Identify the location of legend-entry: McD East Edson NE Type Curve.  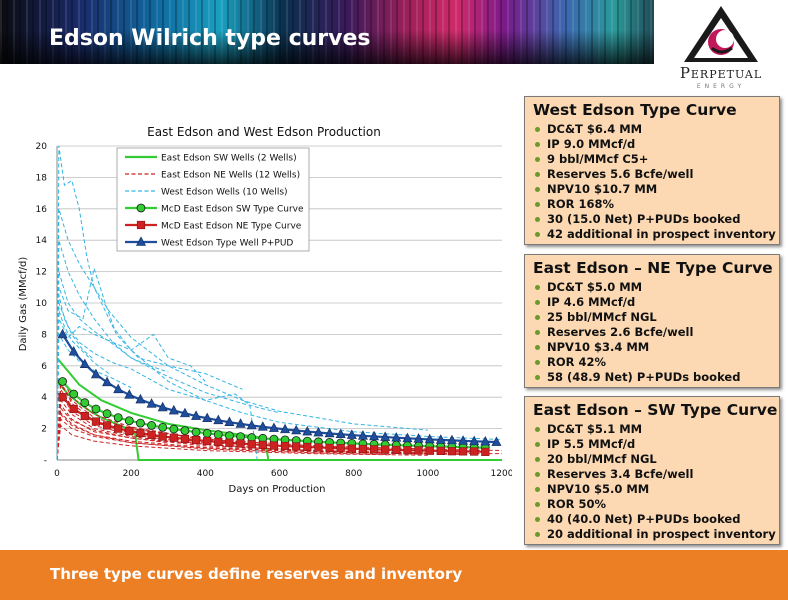
(213, 226).